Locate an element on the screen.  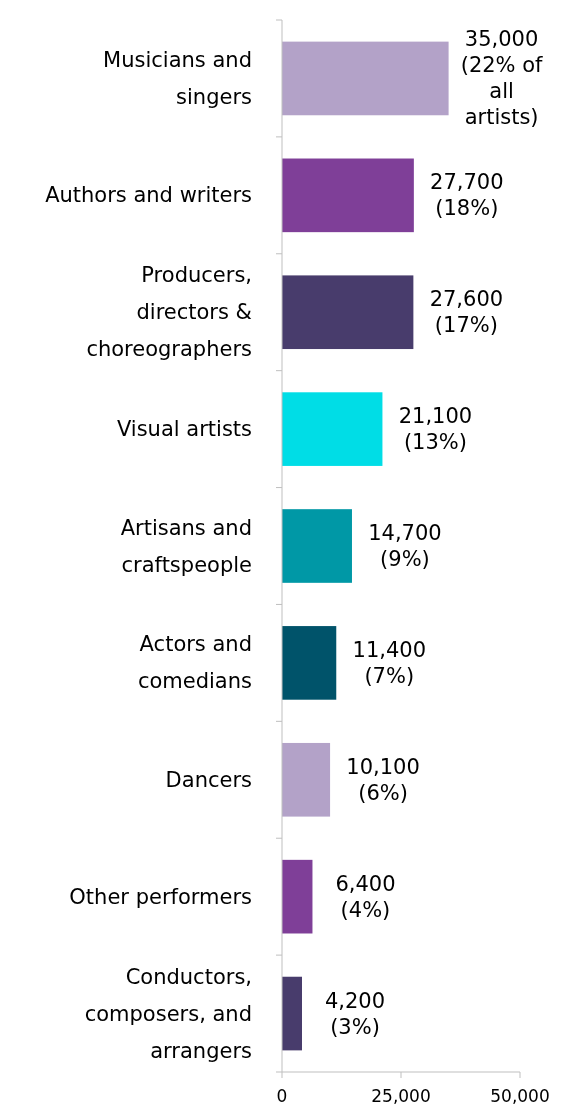
data-label: 35,000 (22% of all artists) is located at coordinates (502, 78).